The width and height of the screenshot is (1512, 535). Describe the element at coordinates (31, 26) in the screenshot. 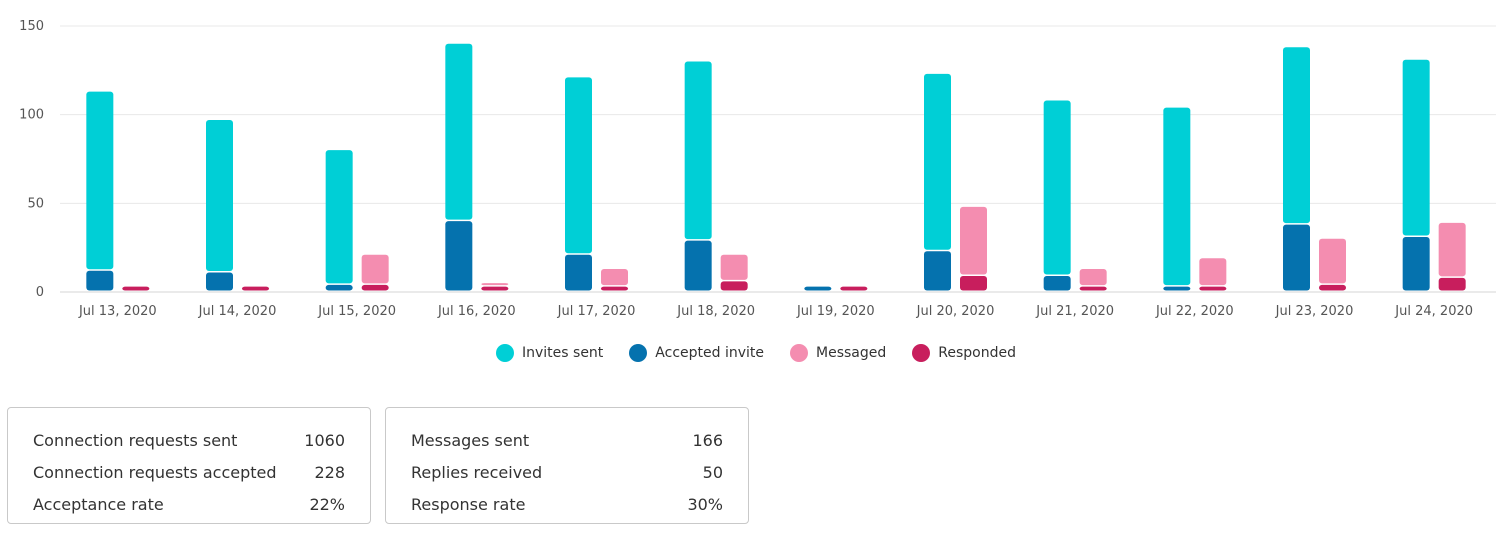

I see `y-tick-label: 150` at that location.